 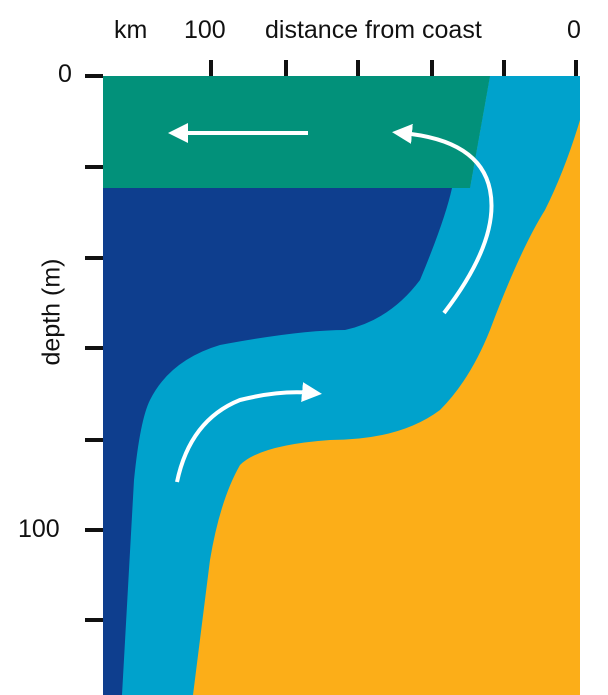 I want to click on left-axis-ticks, so click(x=94, y=348).